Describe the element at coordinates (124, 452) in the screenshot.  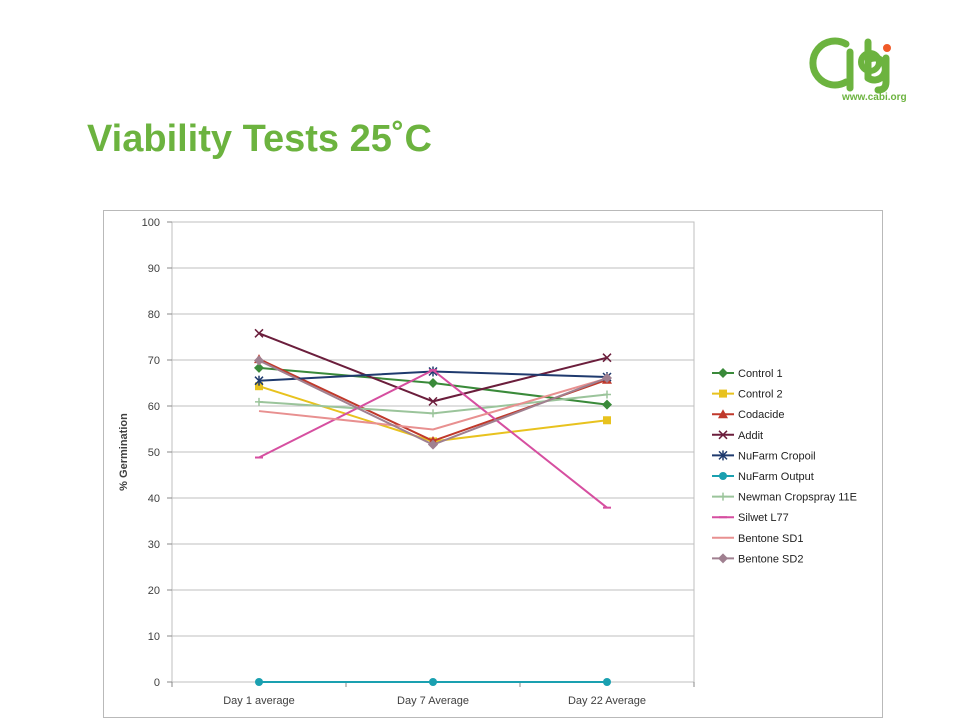
I see `y-axis-label: % Germination` at that location.